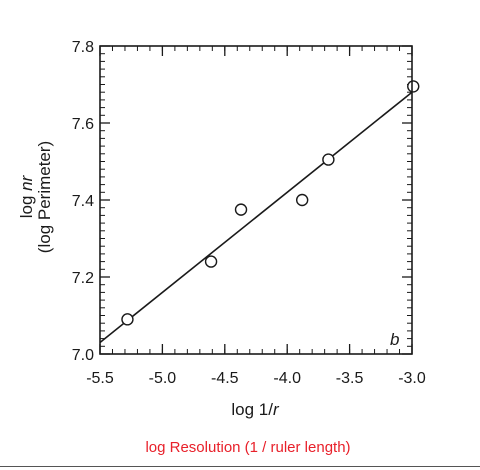 The image size is (480, 470). What do you see at coordinates (350, 378) in the screenshot?
I see `x-tick-label: -3.5` at bounding box center [350, 378].